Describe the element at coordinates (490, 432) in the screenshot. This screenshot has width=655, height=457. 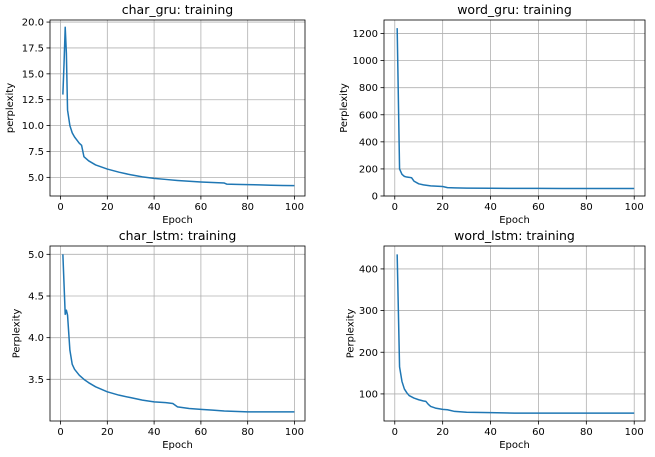
I see `word-lstm-xtick-label: 40` at that location.